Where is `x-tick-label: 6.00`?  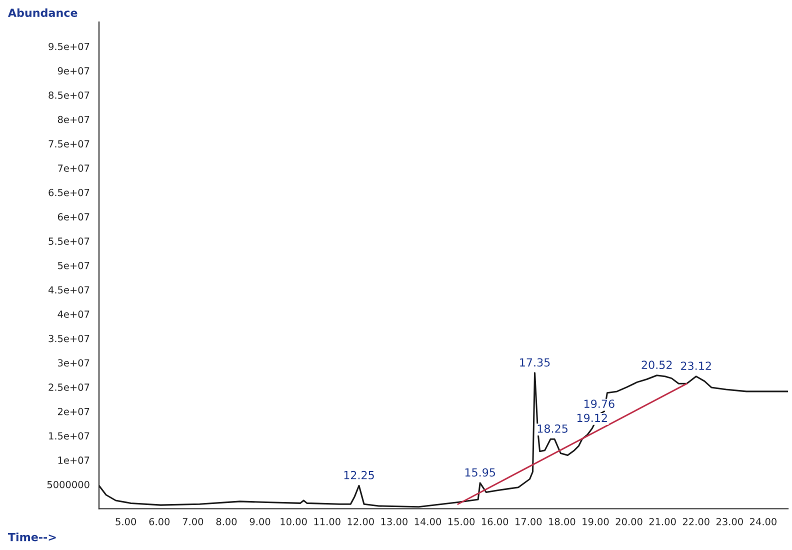
x-tick-label: 6.00 is located at coordinates (159, 522).